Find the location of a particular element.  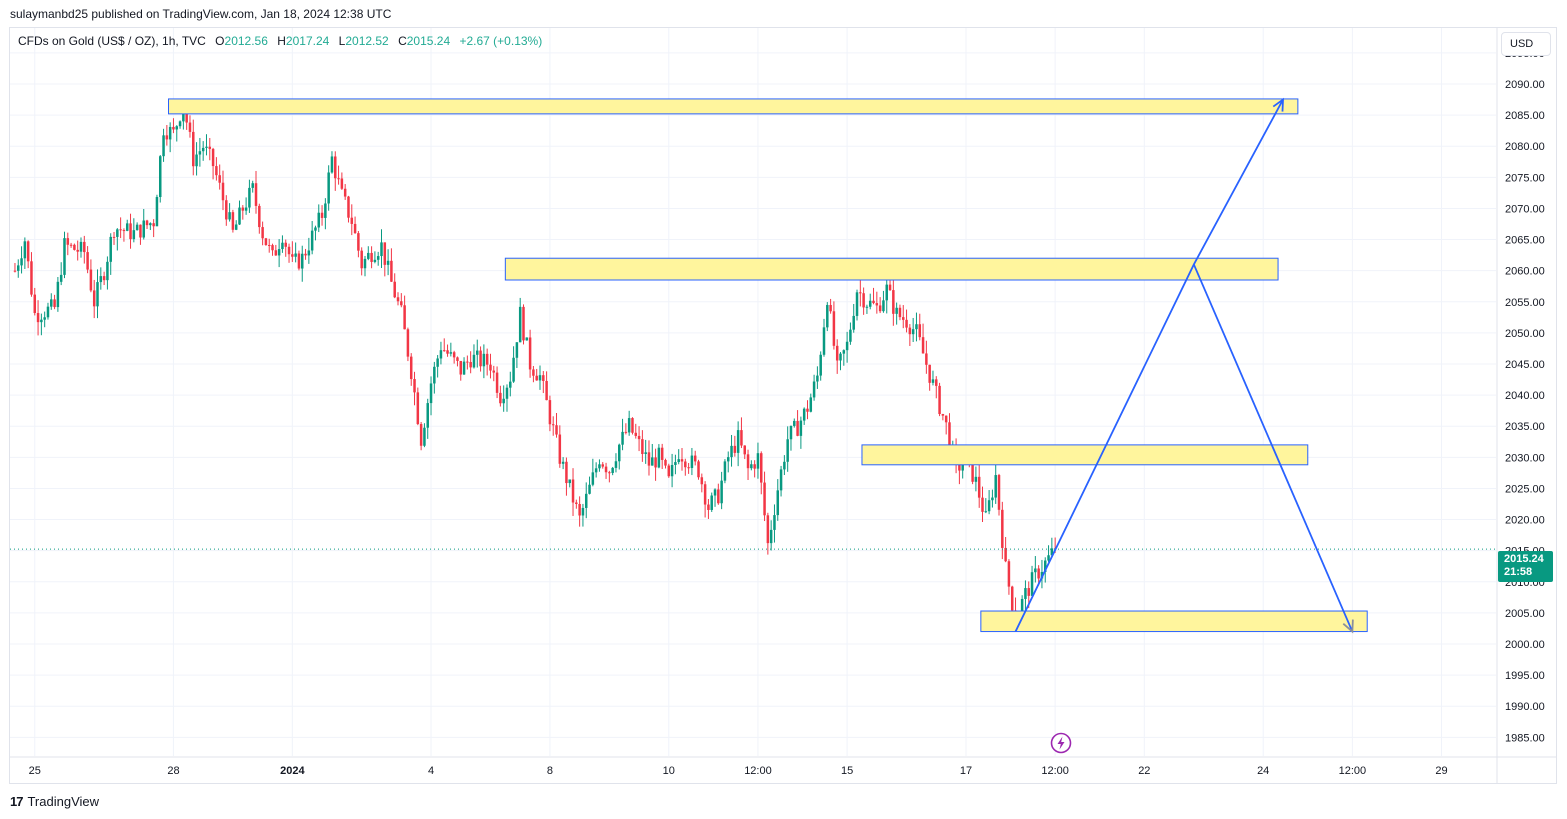

high-value: 2017.24 is located at coordinates (307, 41).